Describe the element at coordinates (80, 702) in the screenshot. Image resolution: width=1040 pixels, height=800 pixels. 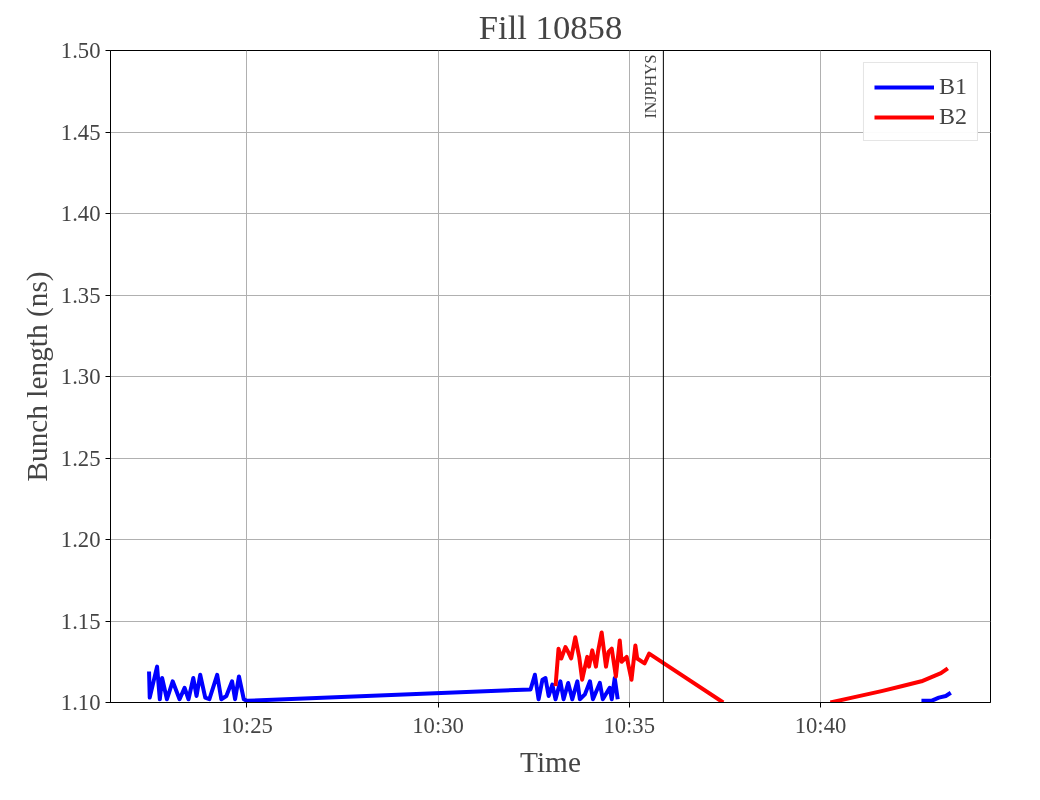
I see `y-tick-label: 1.10` at that location.